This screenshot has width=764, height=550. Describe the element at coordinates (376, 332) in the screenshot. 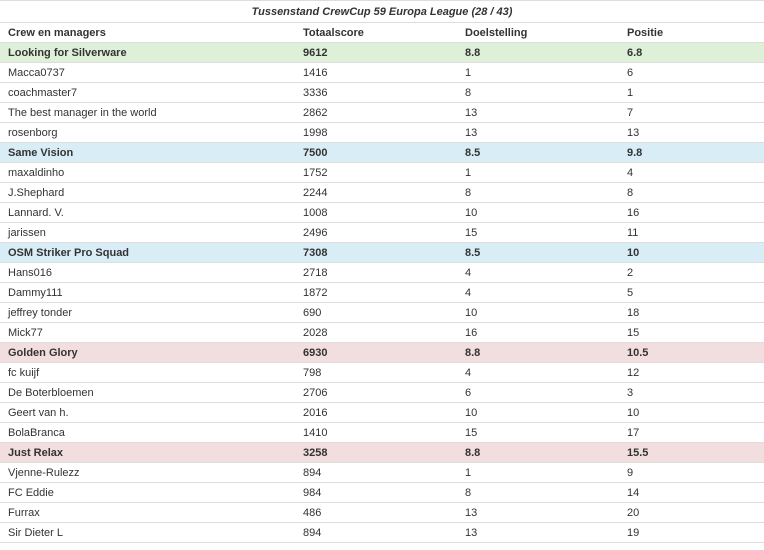

I see `cell-totaalscore: 2028` at that location.